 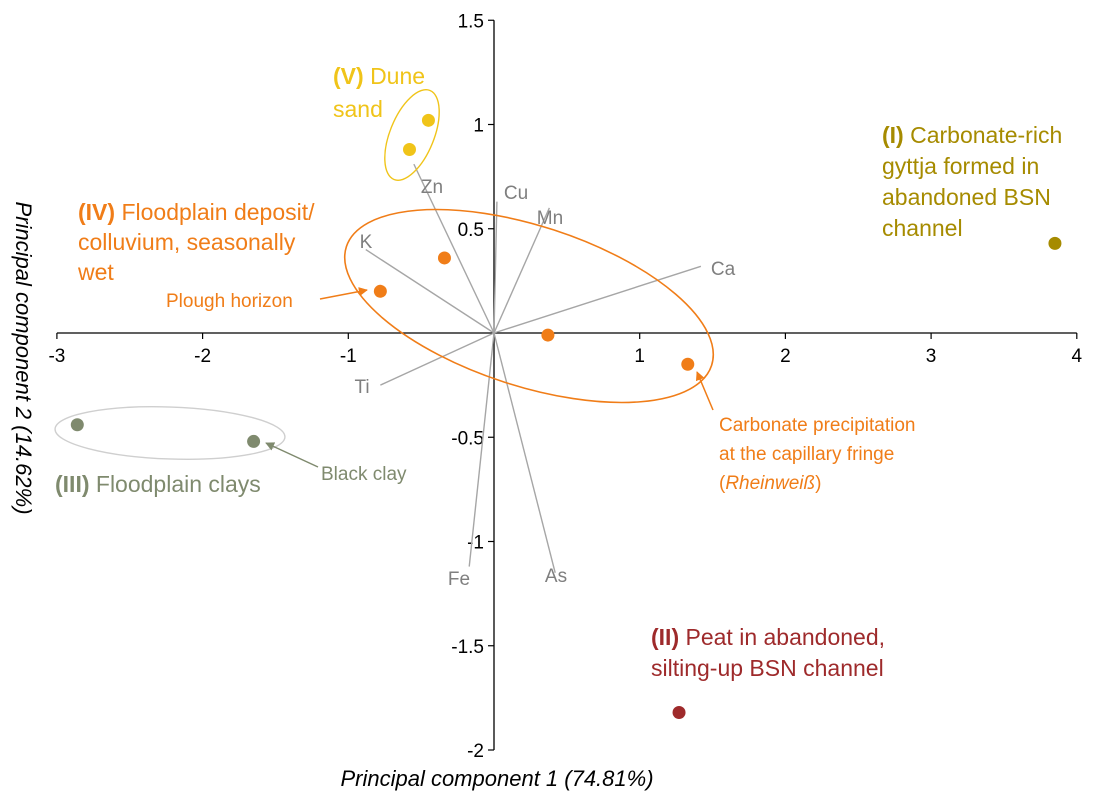 What do you see at coordinates (896, 135) in the screenshot?
I see `group-numeral: (I)` at bounding box center [896, 135].